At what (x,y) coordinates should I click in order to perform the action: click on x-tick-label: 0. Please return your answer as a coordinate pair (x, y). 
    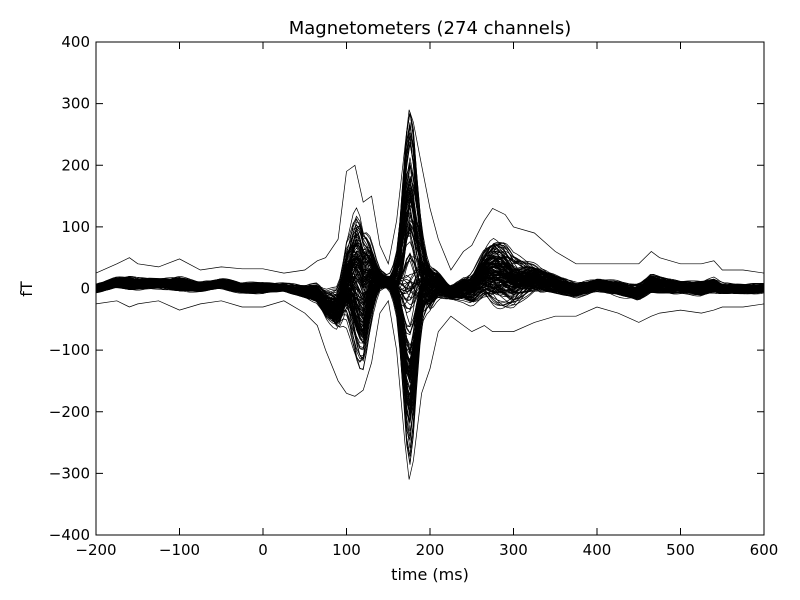
    Looking at the image, I should click on (263, 550).